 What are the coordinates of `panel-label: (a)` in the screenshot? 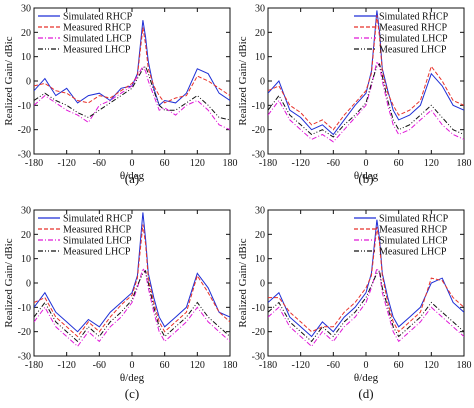 It's located at (132, 178).